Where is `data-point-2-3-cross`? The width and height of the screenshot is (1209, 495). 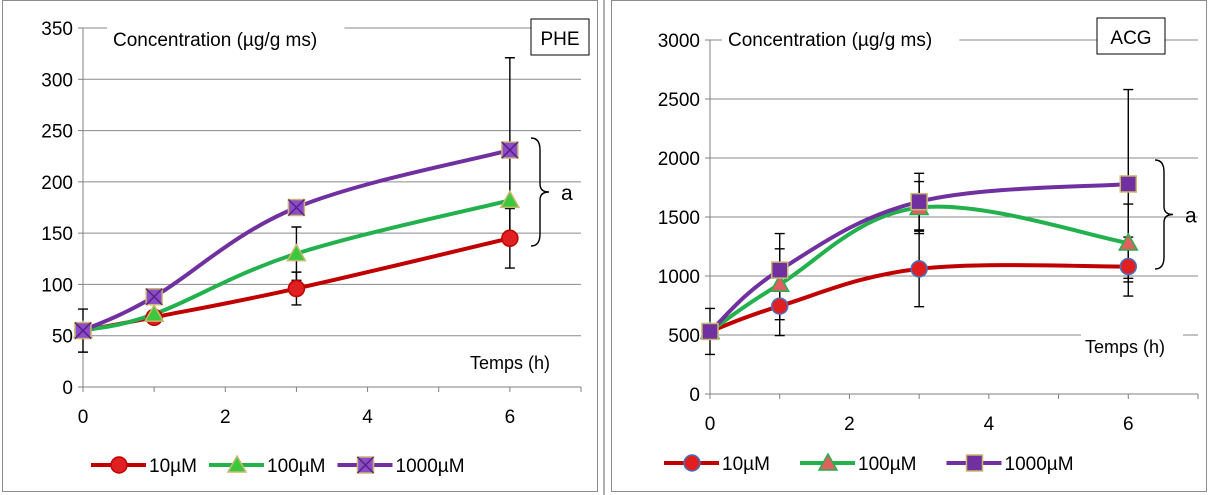 data-point-2-3-cross is located at coordinates (510, 150).